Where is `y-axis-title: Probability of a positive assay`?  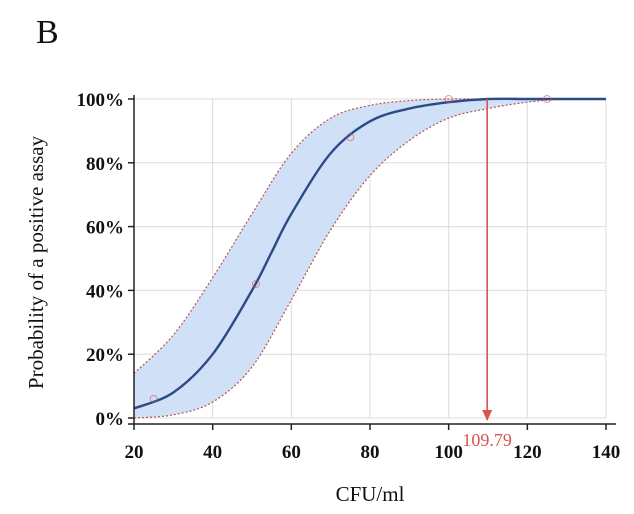 y-axis-title: Probability of a positive assay is located at coordinates (36, 262).